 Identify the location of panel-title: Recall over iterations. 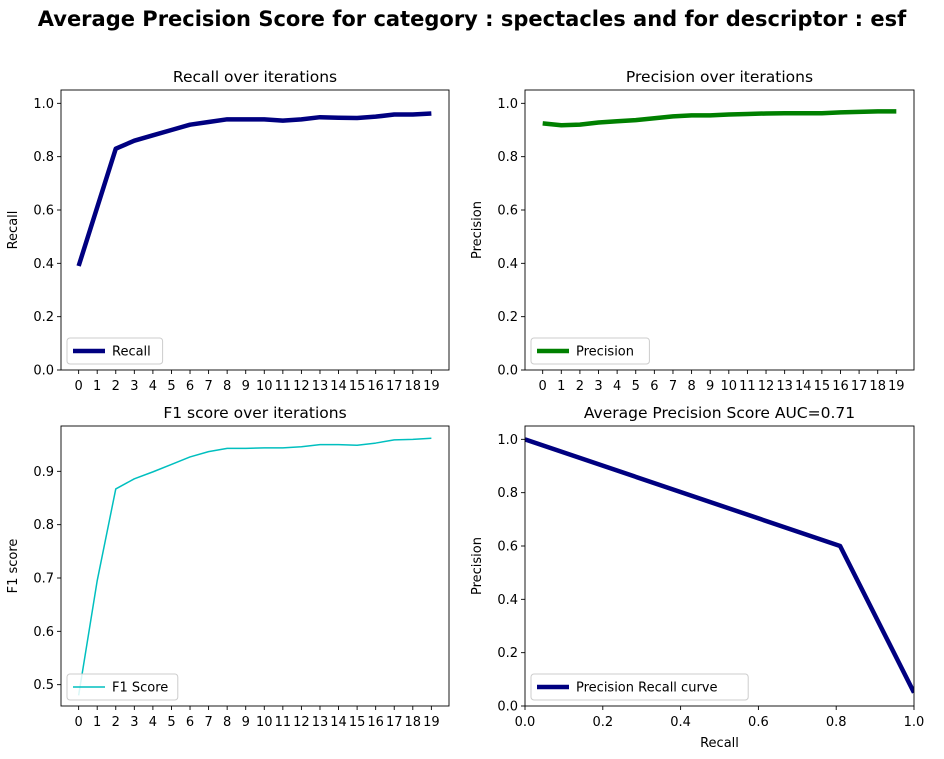
(255, 77).